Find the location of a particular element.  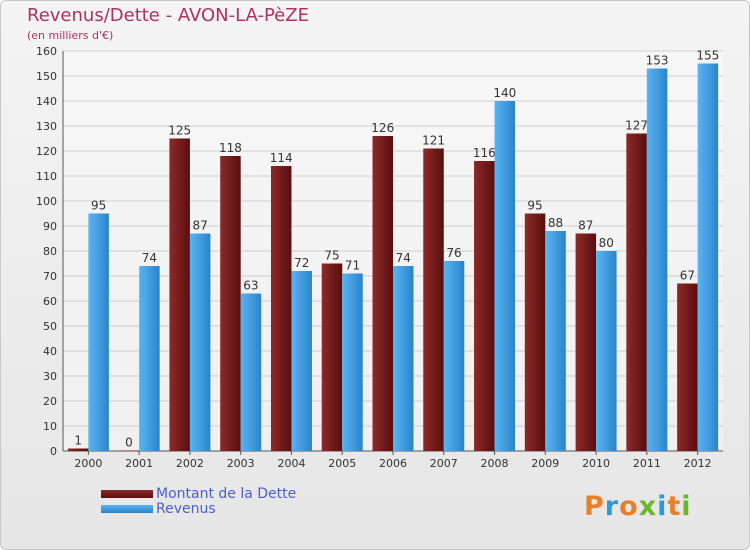

x-tick-label: 2001 is located at coordinates (139, 463).